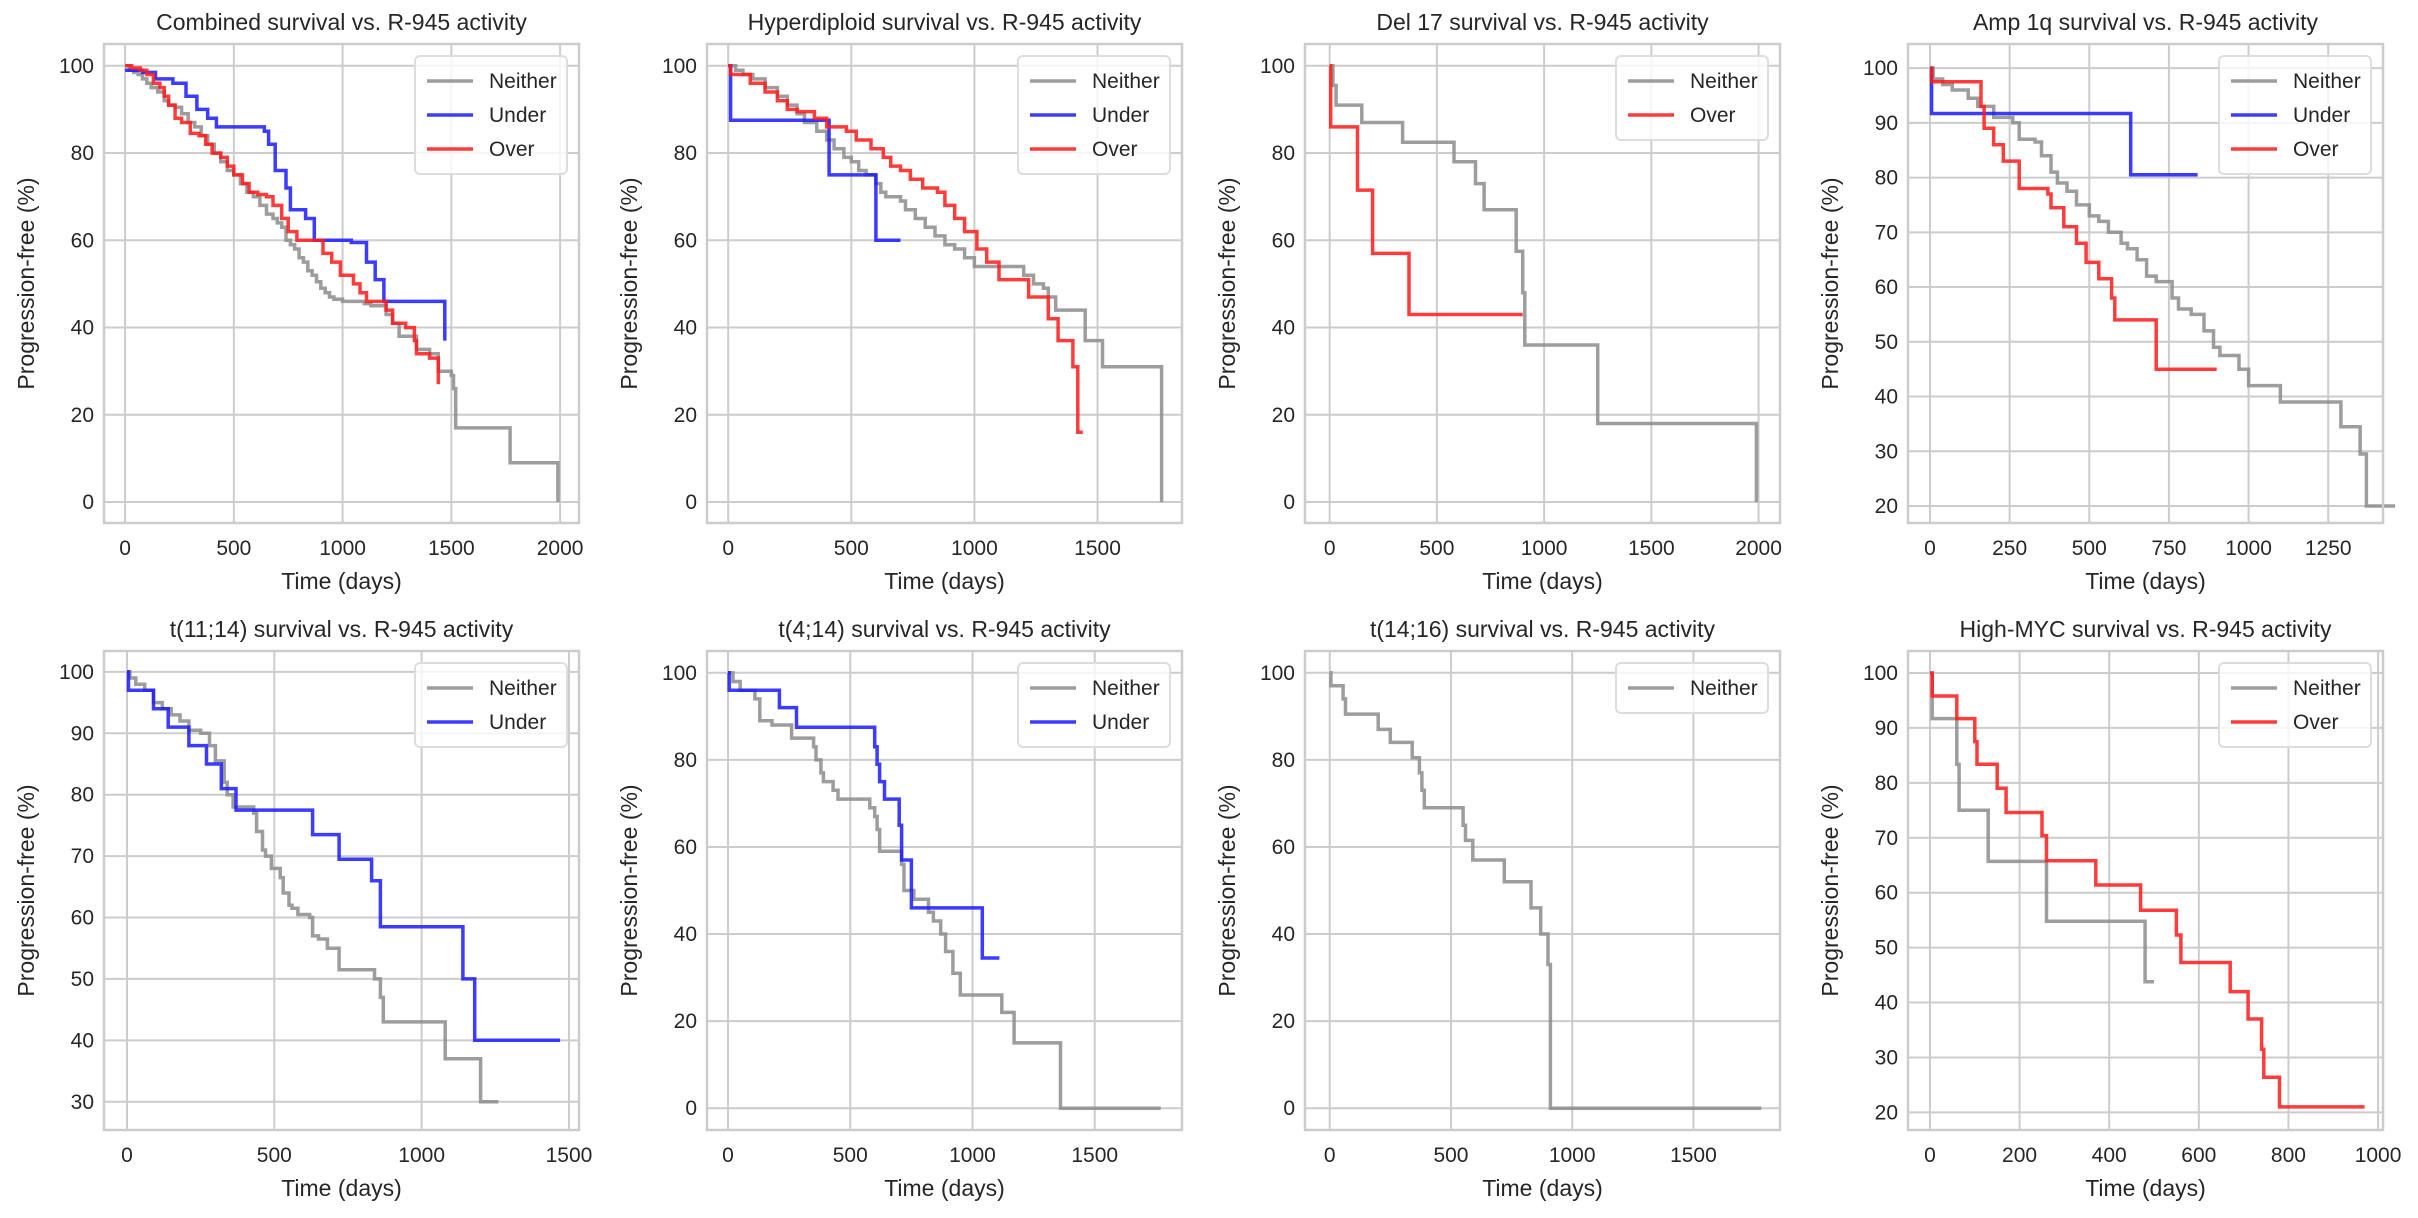 The width and height of the screenshot is (2418, 1218). What do you see at coordinates (2019, 1155) in the screenshot?
I see `x-tick-label: 200` at bounding box center [2019, 1155].